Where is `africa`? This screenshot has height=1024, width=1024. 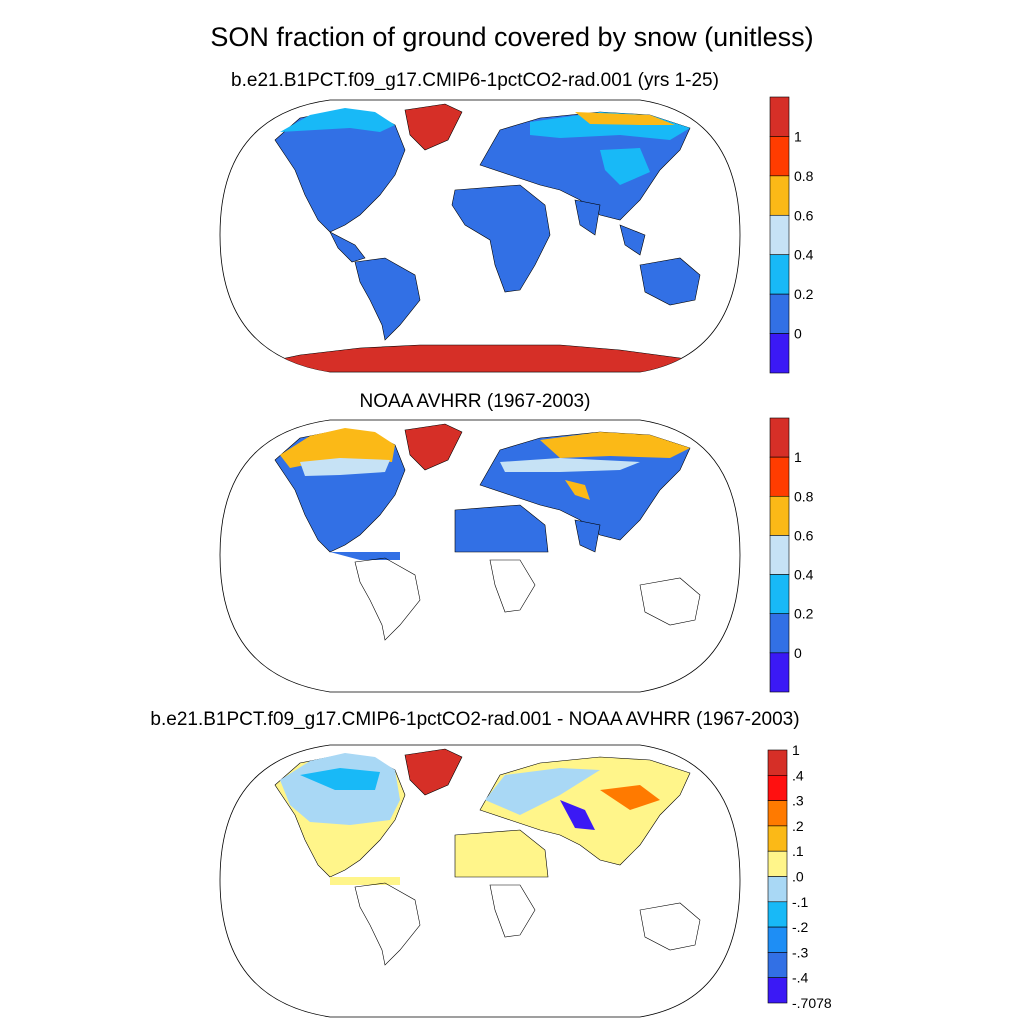
africa is located at coordinates (501, 238).